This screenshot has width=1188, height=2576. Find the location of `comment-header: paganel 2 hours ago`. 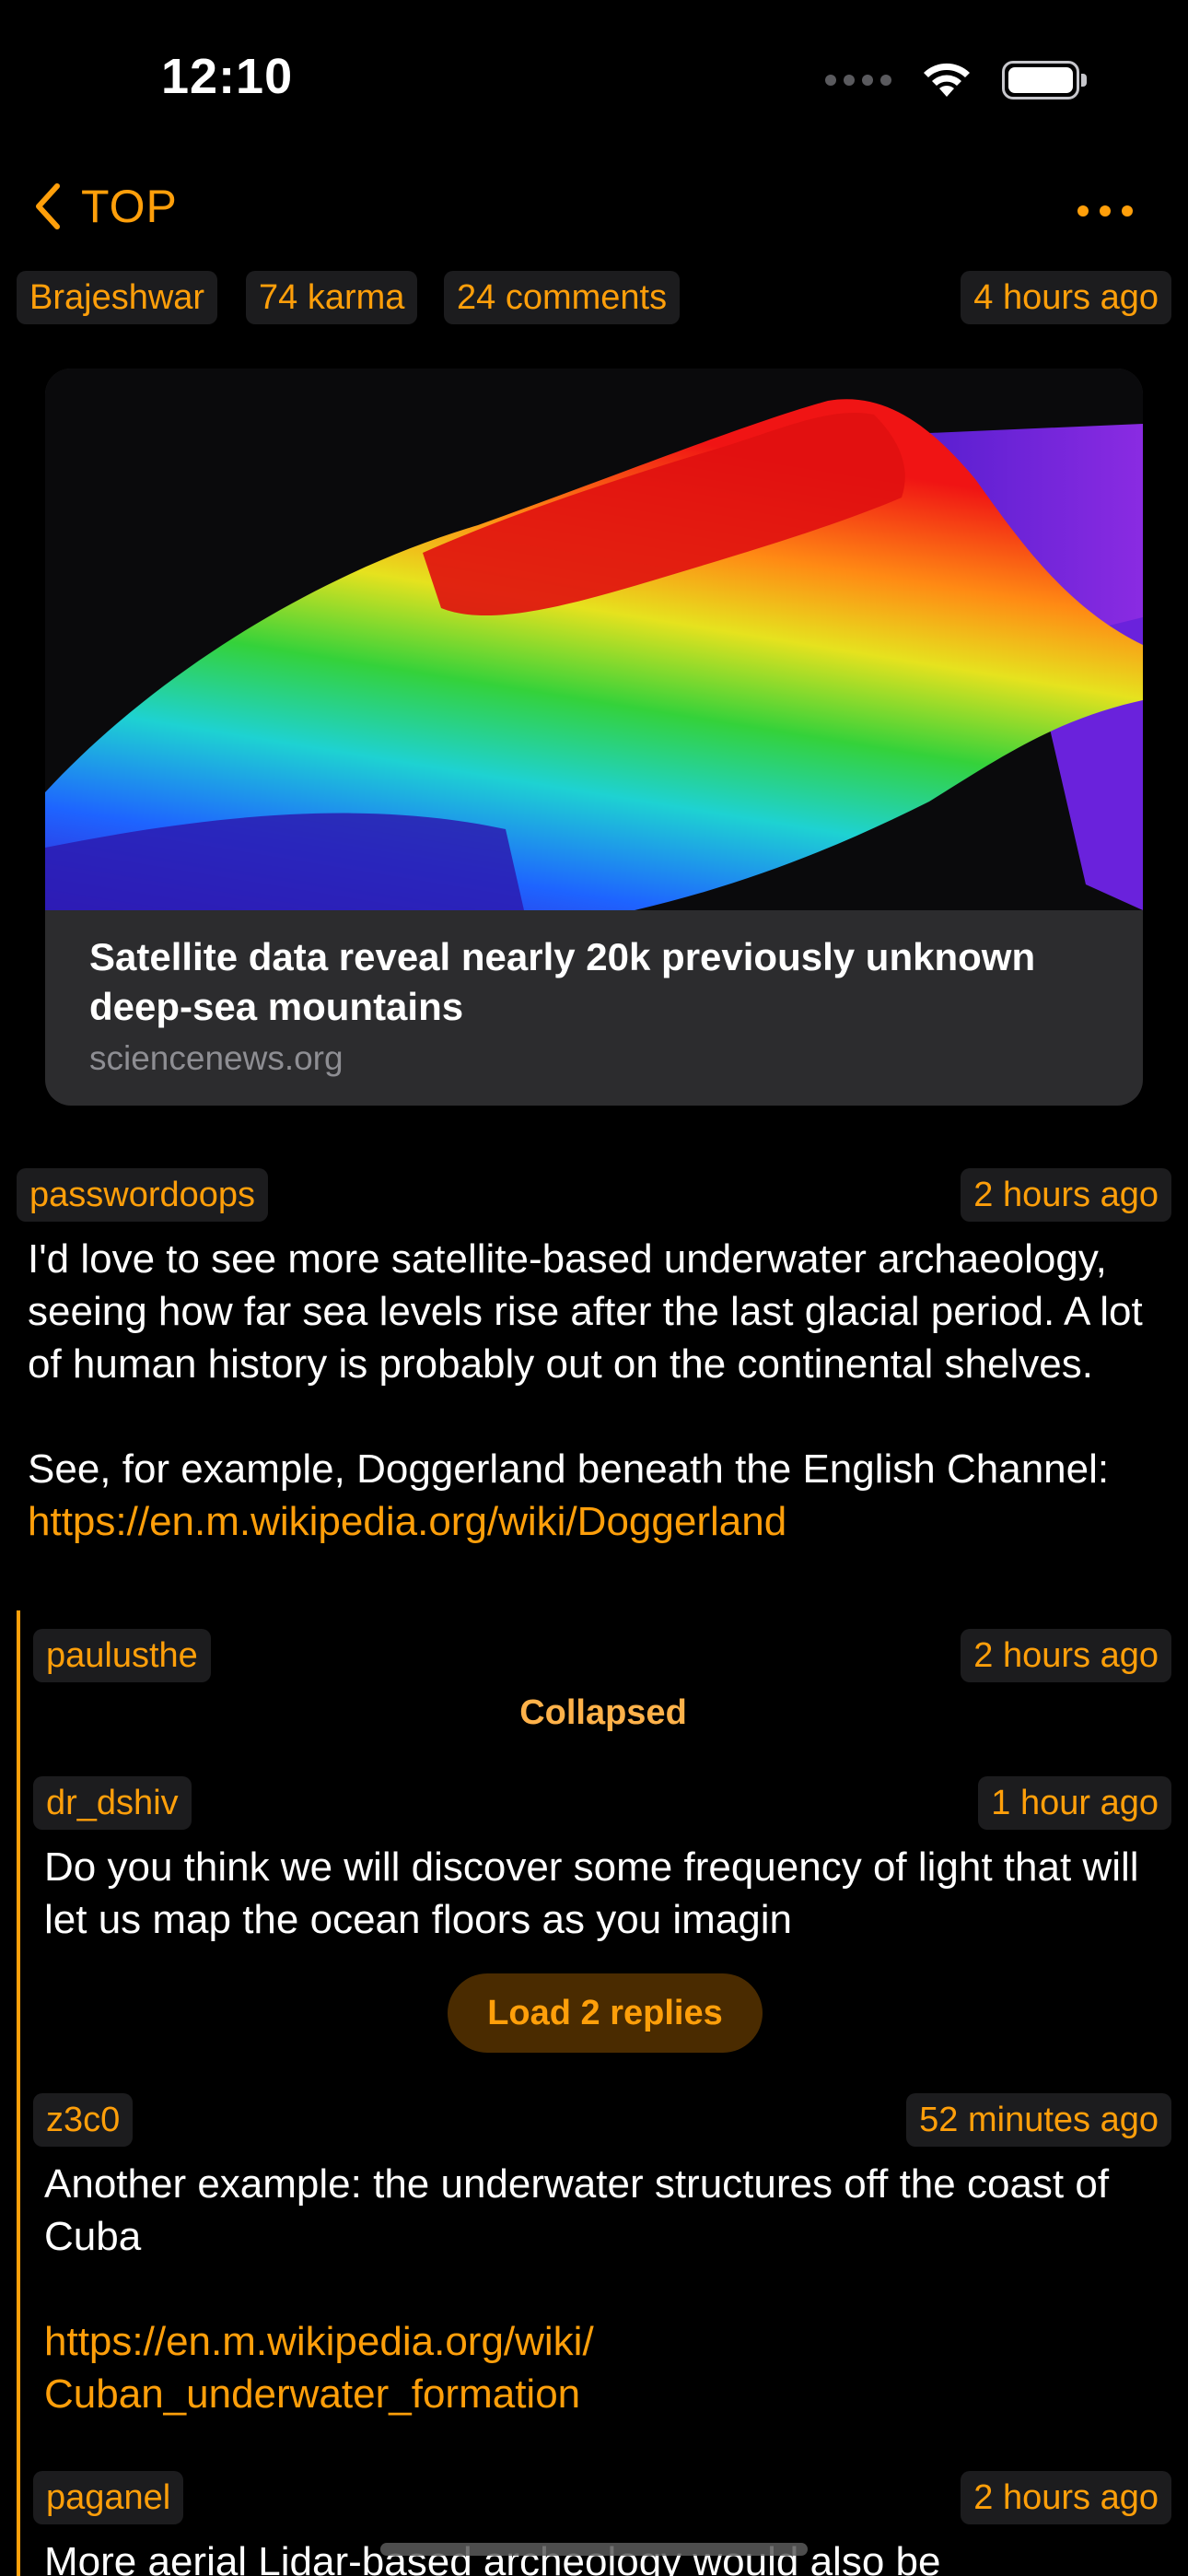

comment-header: paganel 2 hours ago is located at coordinates (602, 2498).